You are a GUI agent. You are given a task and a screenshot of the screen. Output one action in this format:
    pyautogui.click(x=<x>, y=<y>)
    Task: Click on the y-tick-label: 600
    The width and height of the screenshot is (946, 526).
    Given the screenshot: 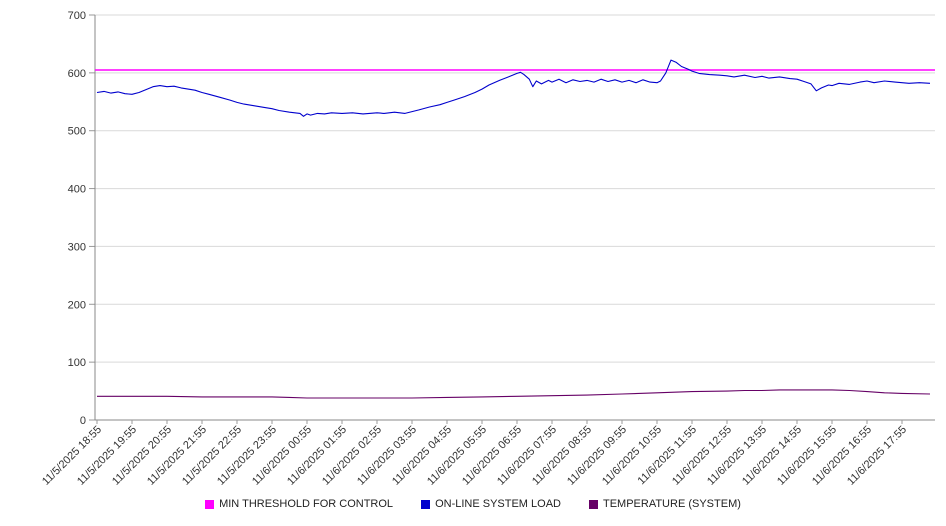 What is the action you would take?
    pyautogui.click(x=77, y=74)
    